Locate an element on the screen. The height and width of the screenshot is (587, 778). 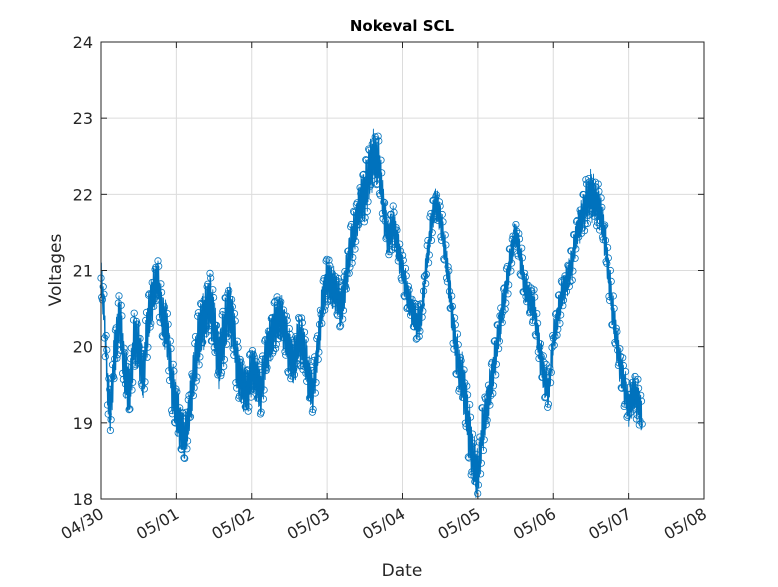
y-tick-label: 23 is located at coordinates (83, 118).